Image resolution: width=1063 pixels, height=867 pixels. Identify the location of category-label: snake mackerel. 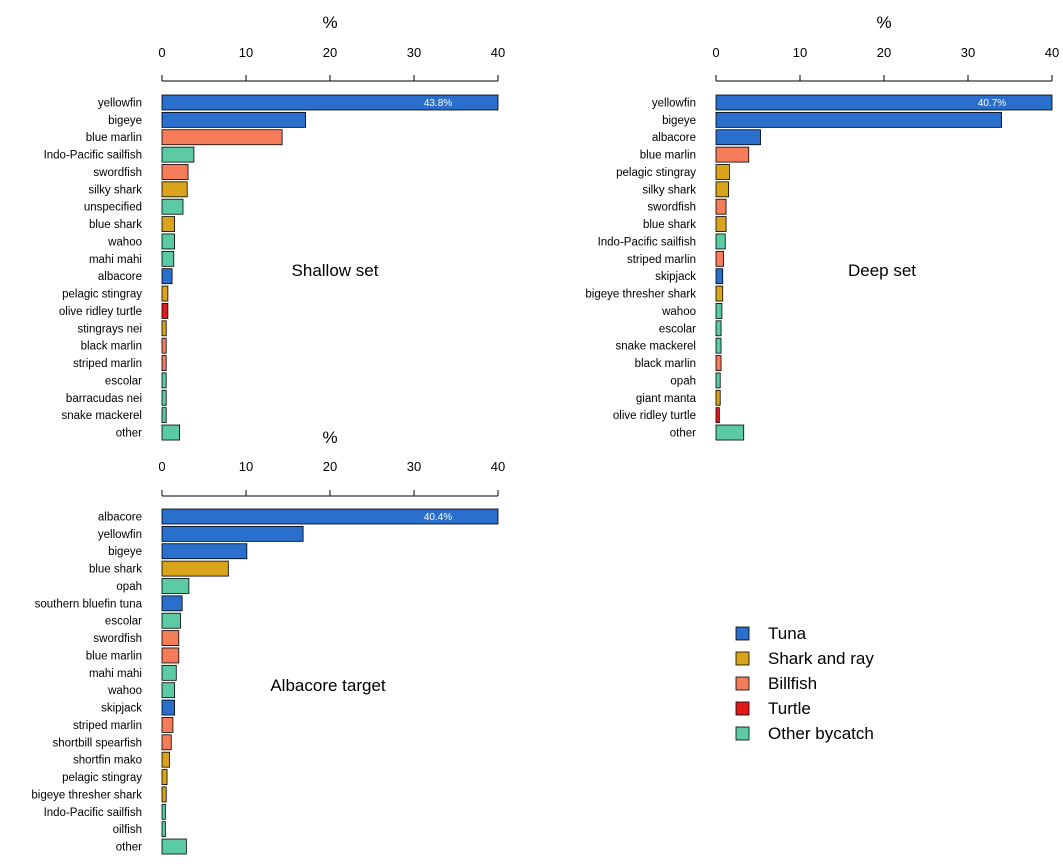
(101, 416).